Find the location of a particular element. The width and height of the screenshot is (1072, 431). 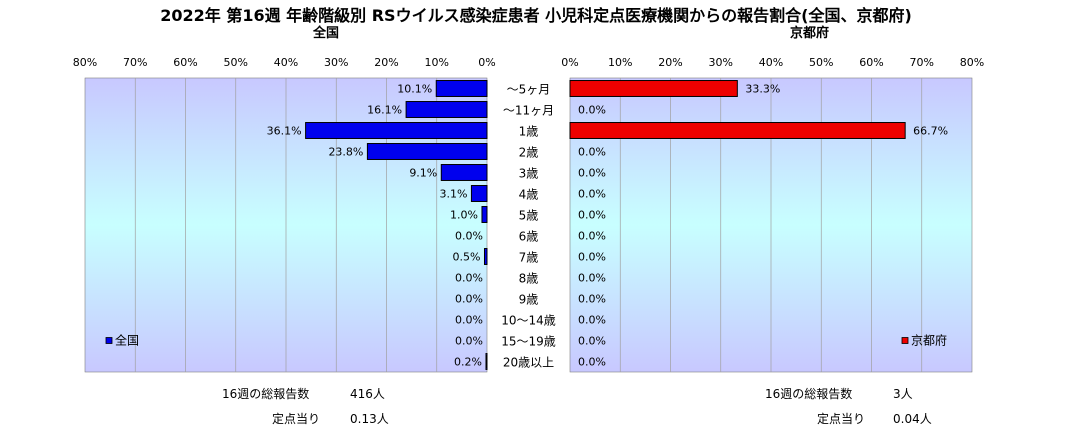

national-tick-label: 40% is located at coordinates (286, 62).